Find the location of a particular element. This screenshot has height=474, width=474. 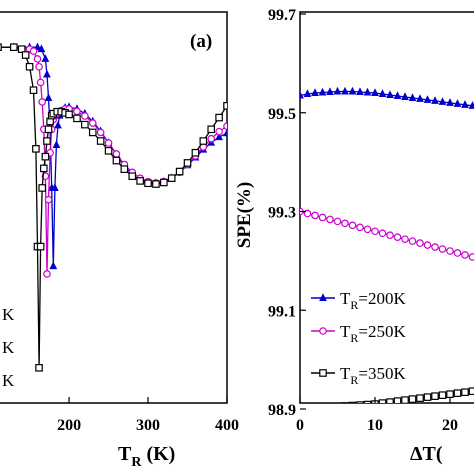

panel-b-ytick-label: 99.5 is located at coordinates (282, 114).